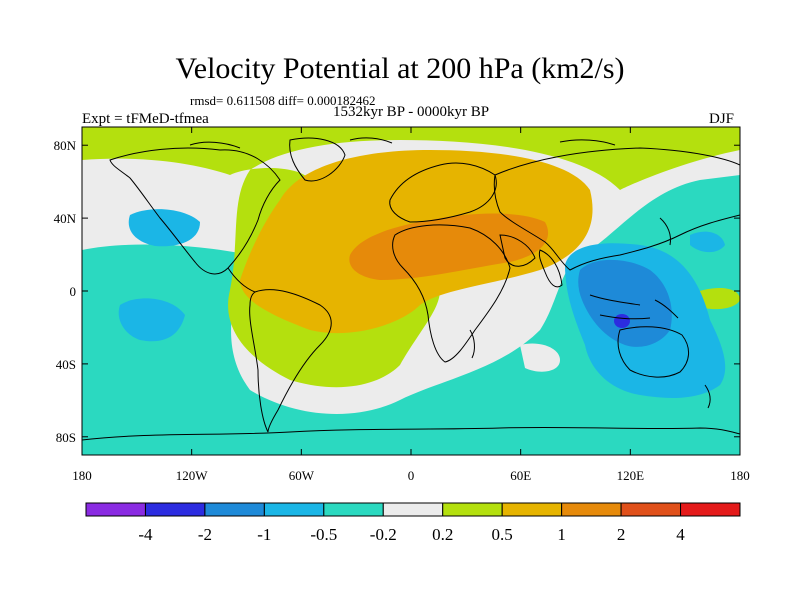 This screenshot has width=800, height=600. What do you see at coordinates (145, 534) in the screenshot?
I see `colorbar-label: -4` at bounding box center [145, 534].